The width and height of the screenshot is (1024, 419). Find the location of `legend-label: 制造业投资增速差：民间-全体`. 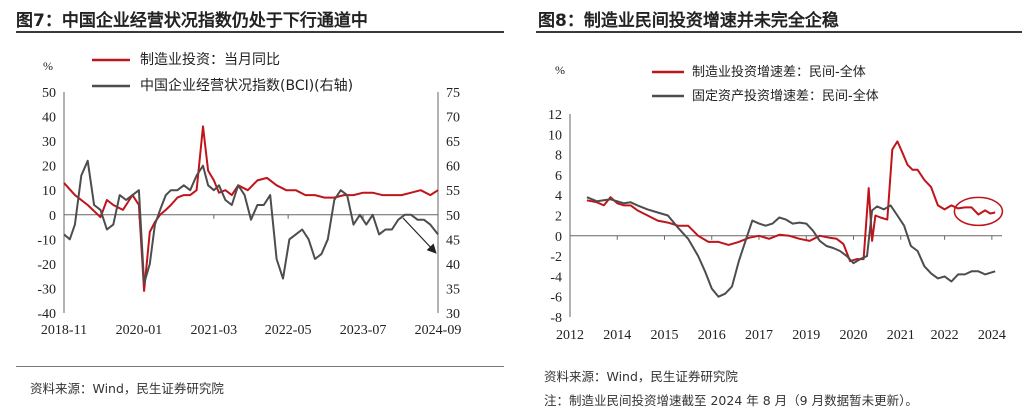

legend-label: 制造业投资增速差：民间-全体 is located at coordinates (779, 72).